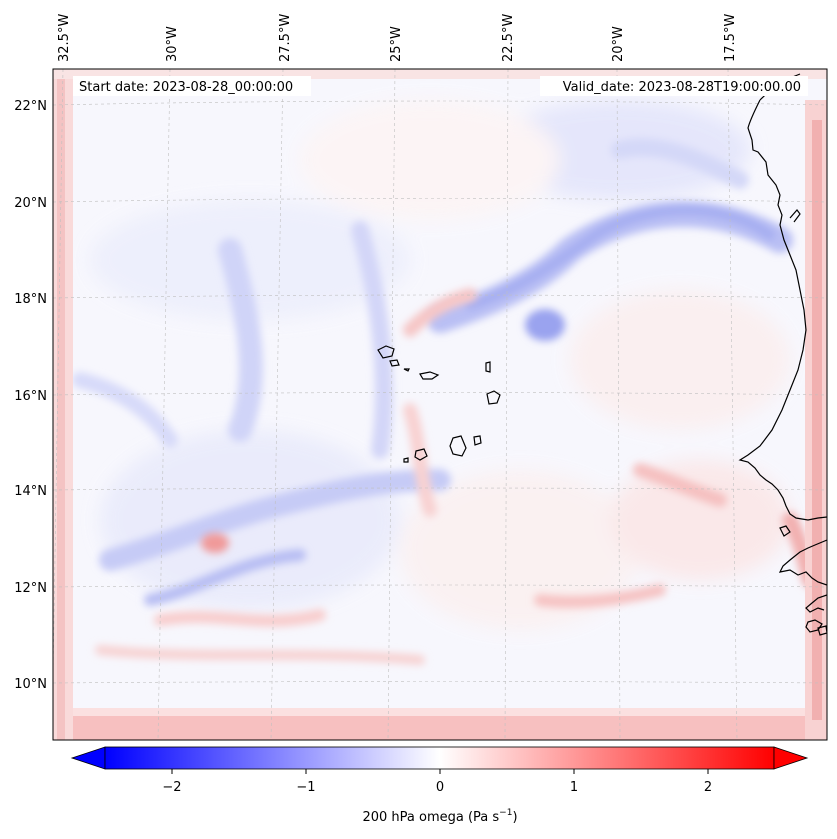  I want to click on latitude-labels: 22°N 20°N 18°N 16°N 14°N 12°N 10°N, so click(30, 395).